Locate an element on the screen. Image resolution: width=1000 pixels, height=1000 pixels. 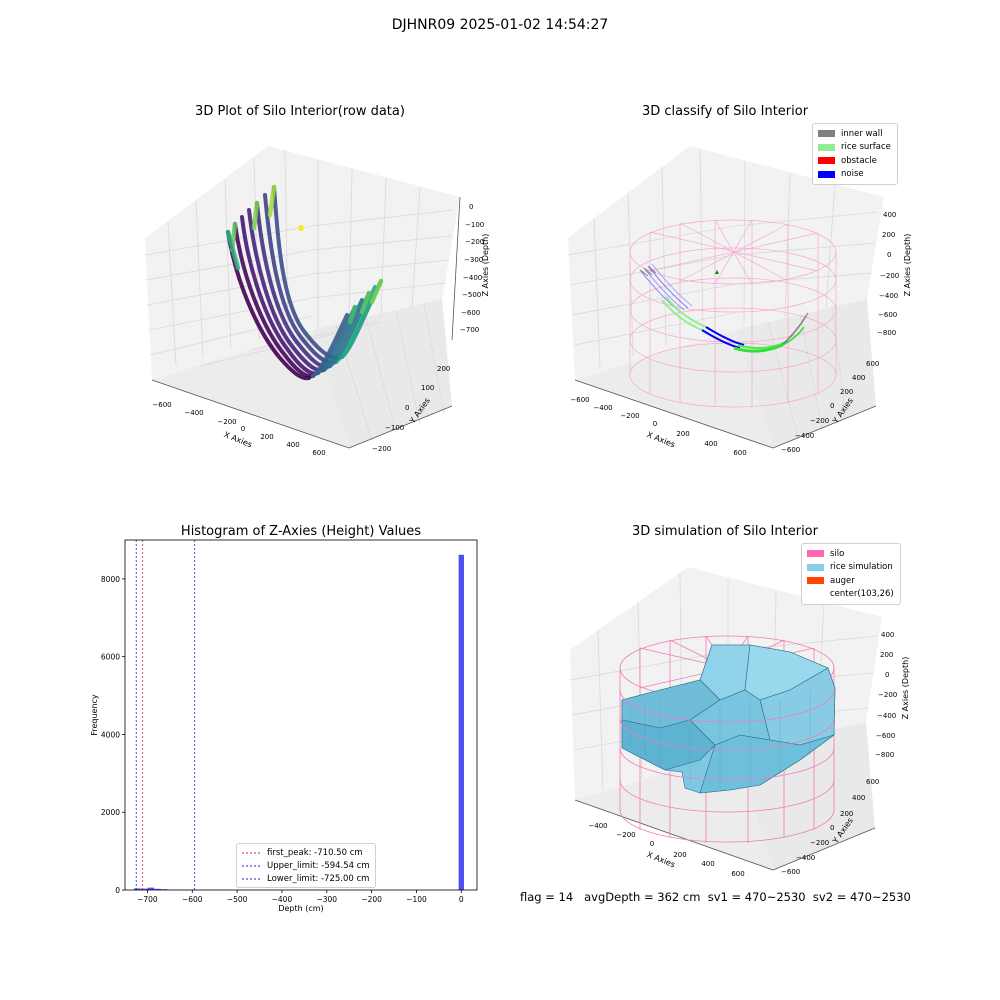
histogram-xtick-label-4: −300 is located at coordinates (326, 899).